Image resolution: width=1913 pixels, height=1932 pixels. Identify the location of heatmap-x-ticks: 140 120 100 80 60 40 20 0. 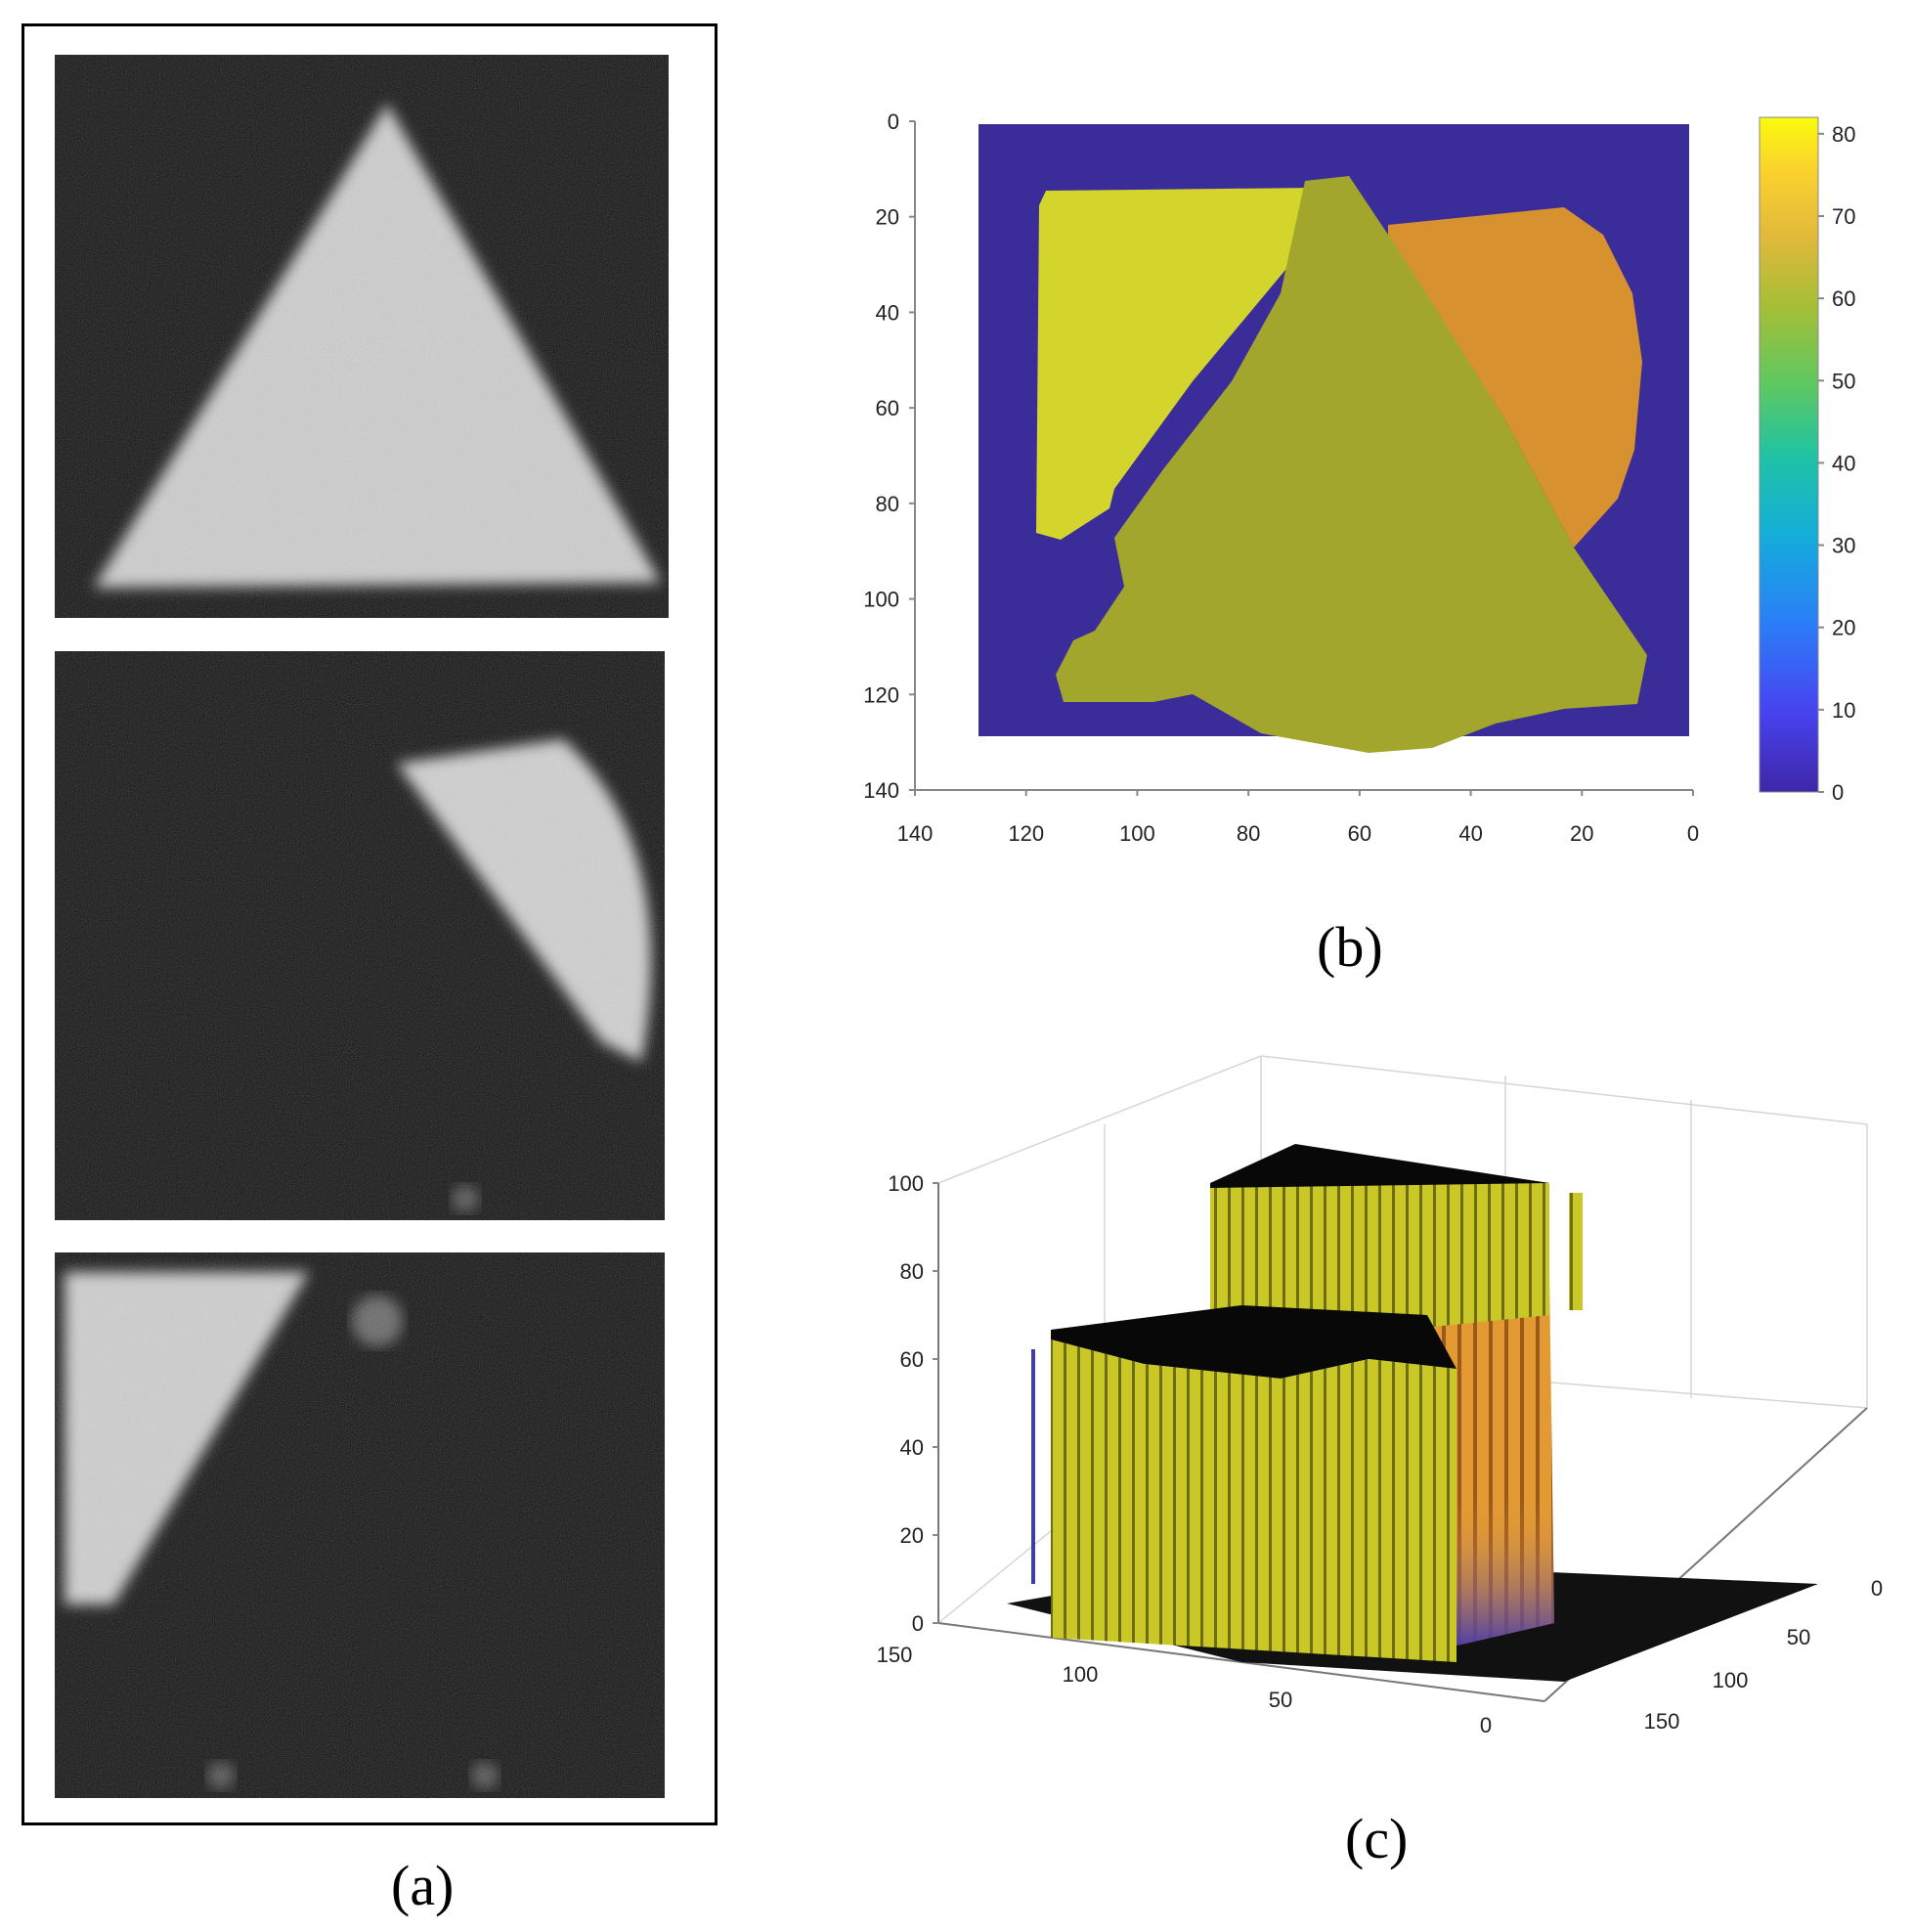
(1298, 818).